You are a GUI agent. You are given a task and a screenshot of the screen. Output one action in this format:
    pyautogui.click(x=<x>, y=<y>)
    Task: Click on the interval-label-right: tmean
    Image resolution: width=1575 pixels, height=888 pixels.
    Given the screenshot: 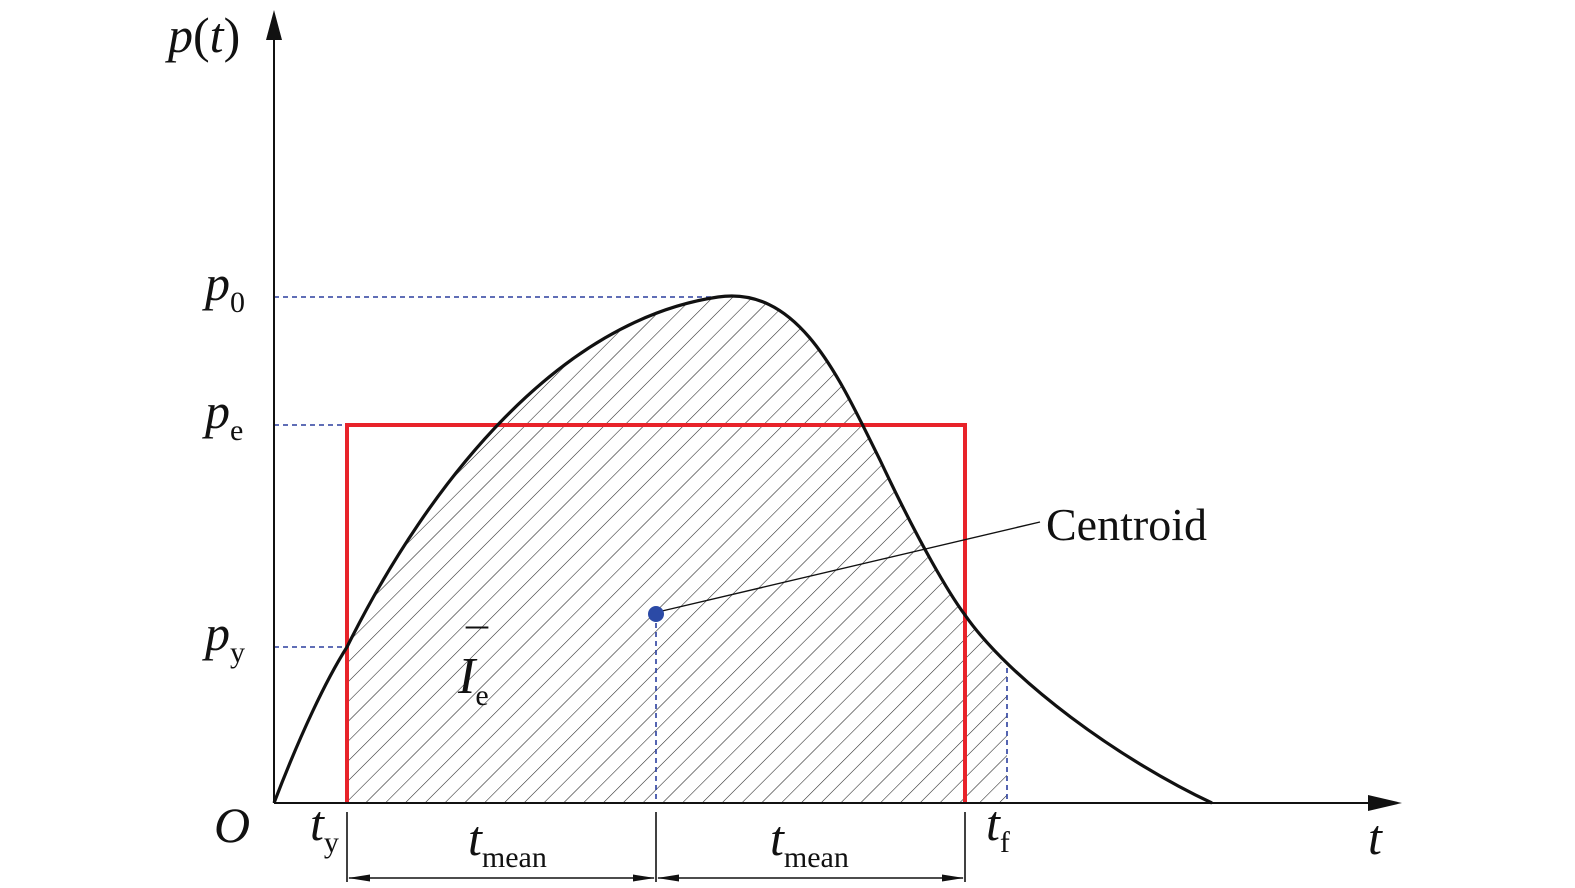 What is the action you would take?
    pyautogui.click(x=809, y=842)
    